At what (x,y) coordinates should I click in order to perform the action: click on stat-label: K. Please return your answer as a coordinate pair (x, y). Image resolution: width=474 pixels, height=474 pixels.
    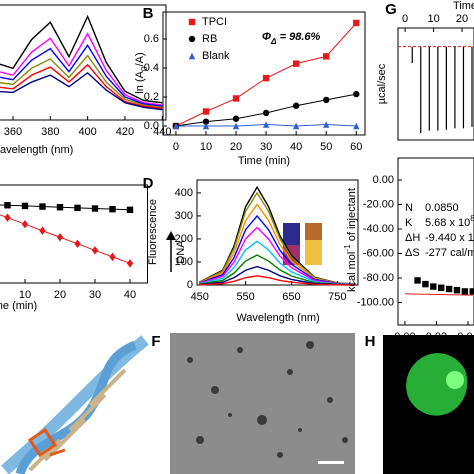
    Looking at the image, I should click on (409, 223).